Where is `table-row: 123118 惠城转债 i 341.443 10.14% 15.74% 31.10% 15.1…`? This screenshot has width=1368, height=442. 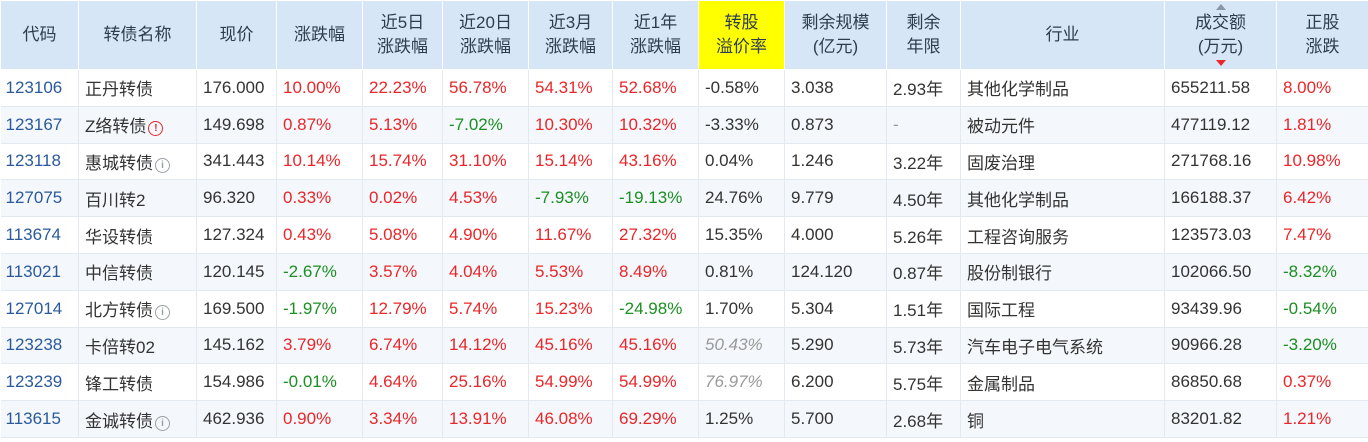
table-row: 123118 惠城转债 i 341.443 10.14% 15.74% 31.10% 15.1… is located at coordinates (684, 162).